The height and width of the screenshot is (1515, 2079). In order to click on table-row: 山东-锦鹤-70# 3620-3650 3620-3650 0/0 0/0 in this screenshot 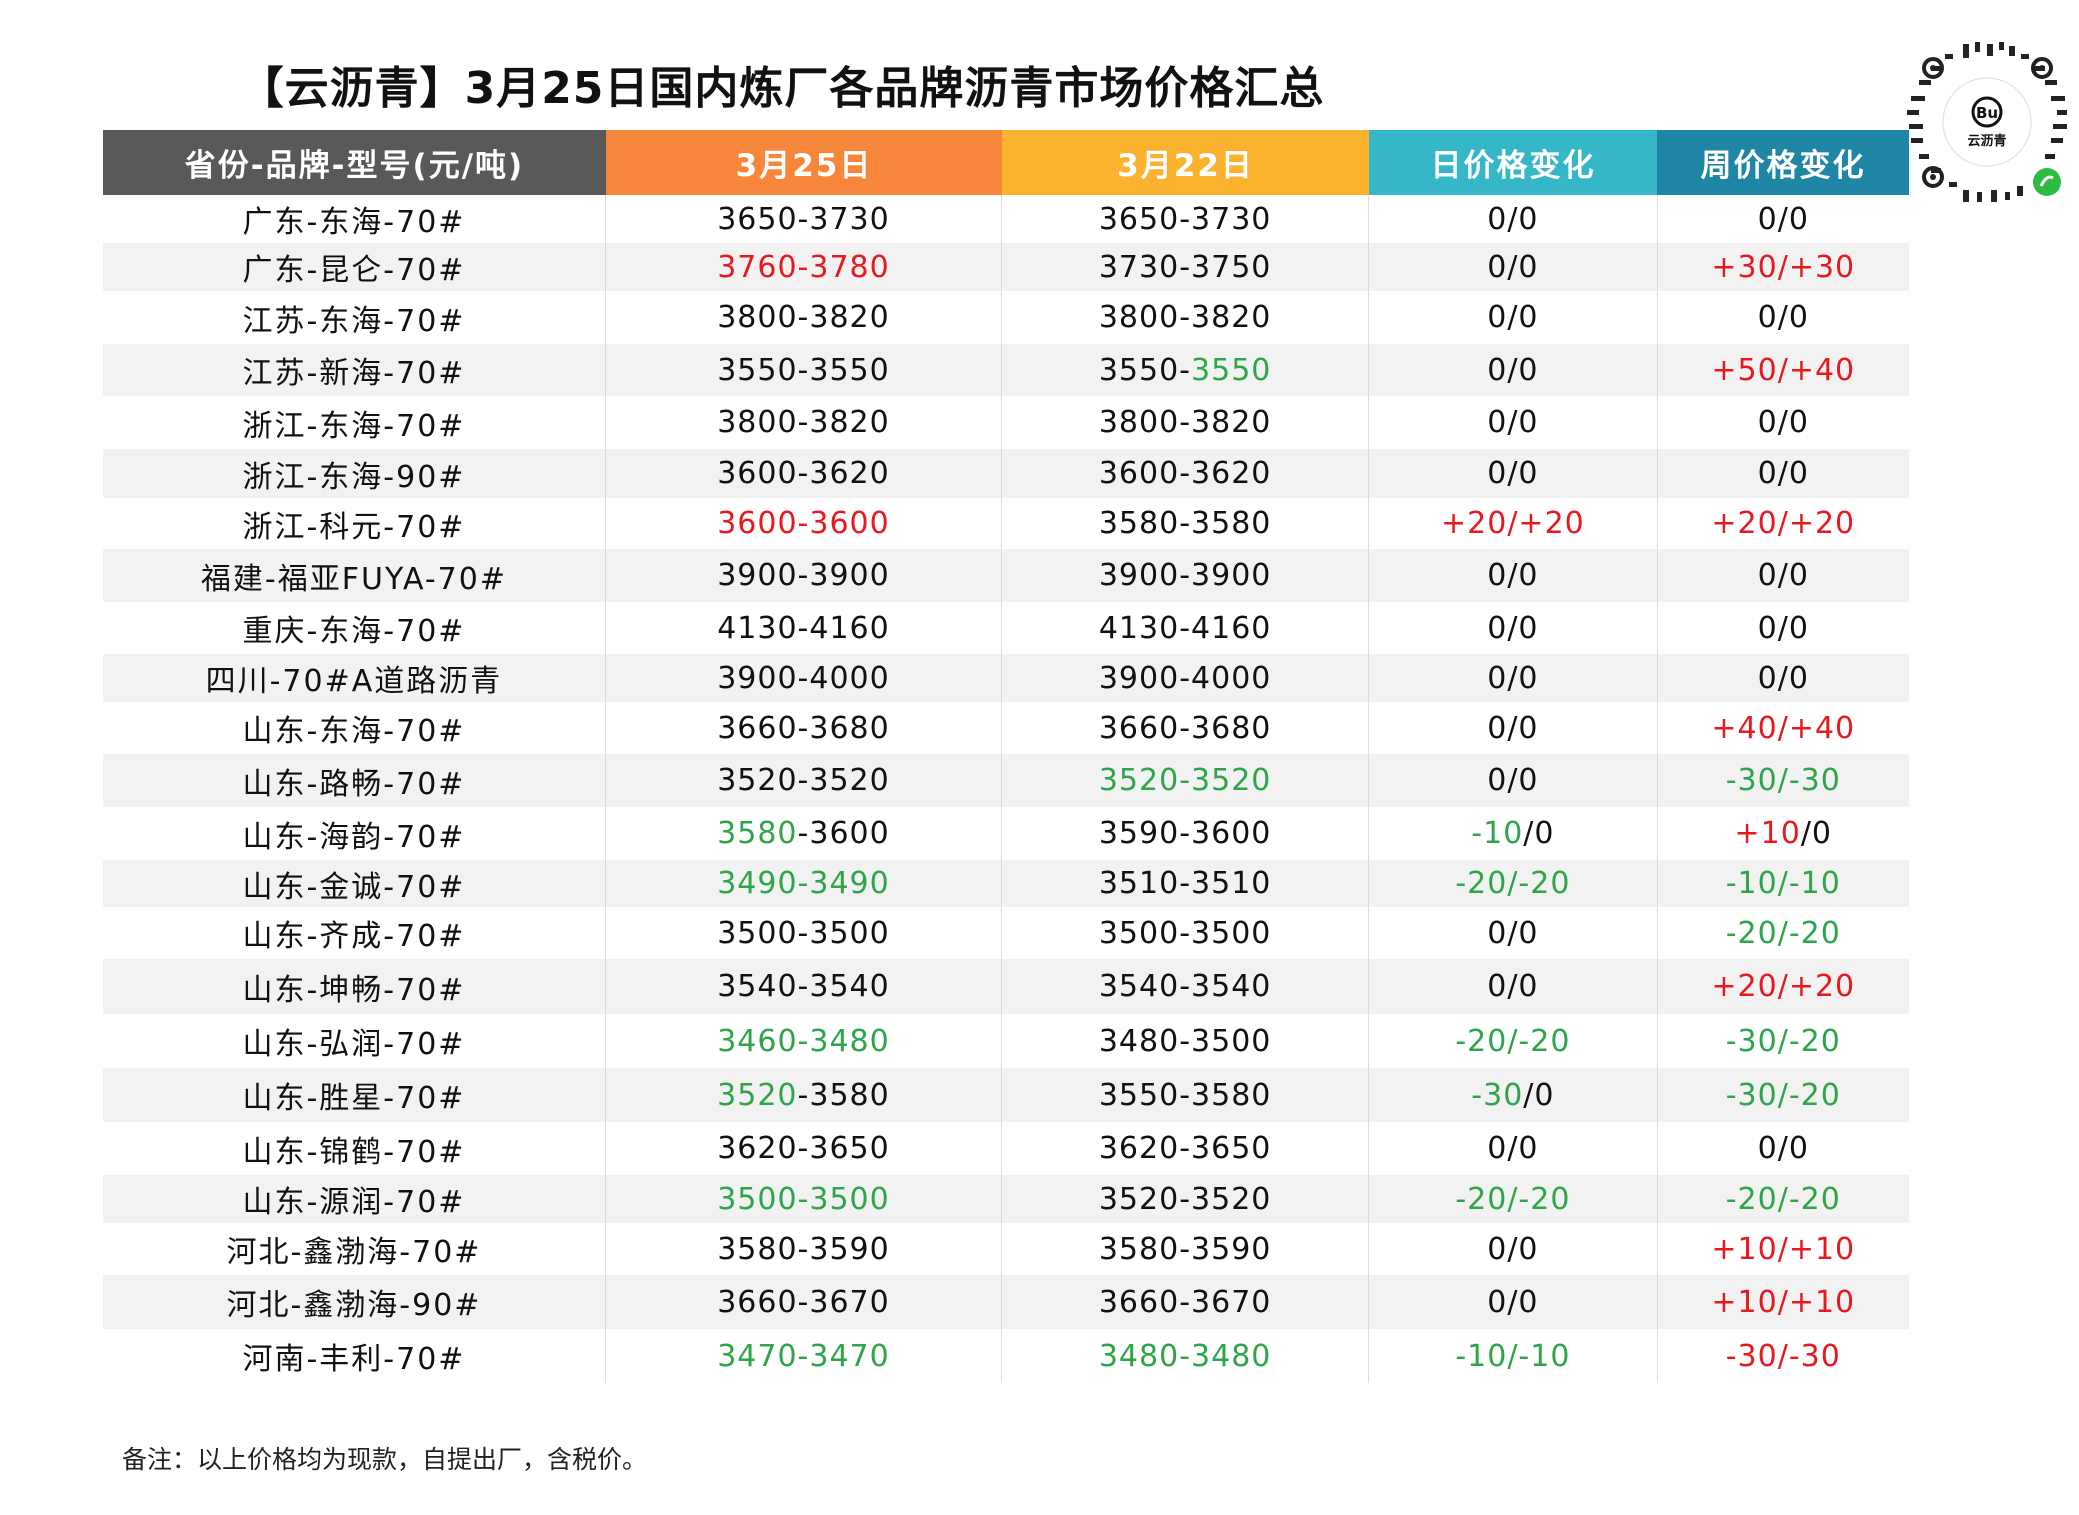, I will do `click(1006, 1148)`.